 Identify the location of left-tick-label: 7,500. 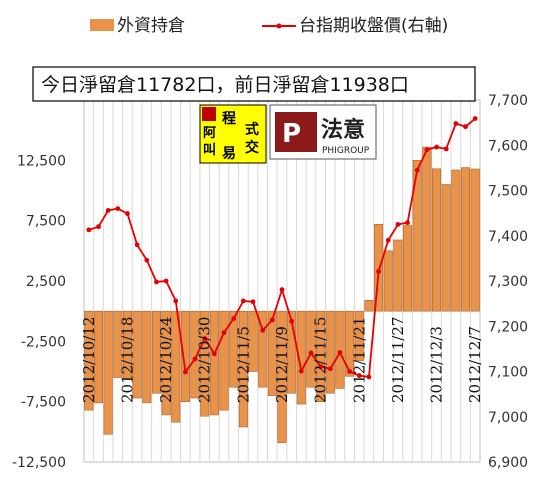
(46, 222).